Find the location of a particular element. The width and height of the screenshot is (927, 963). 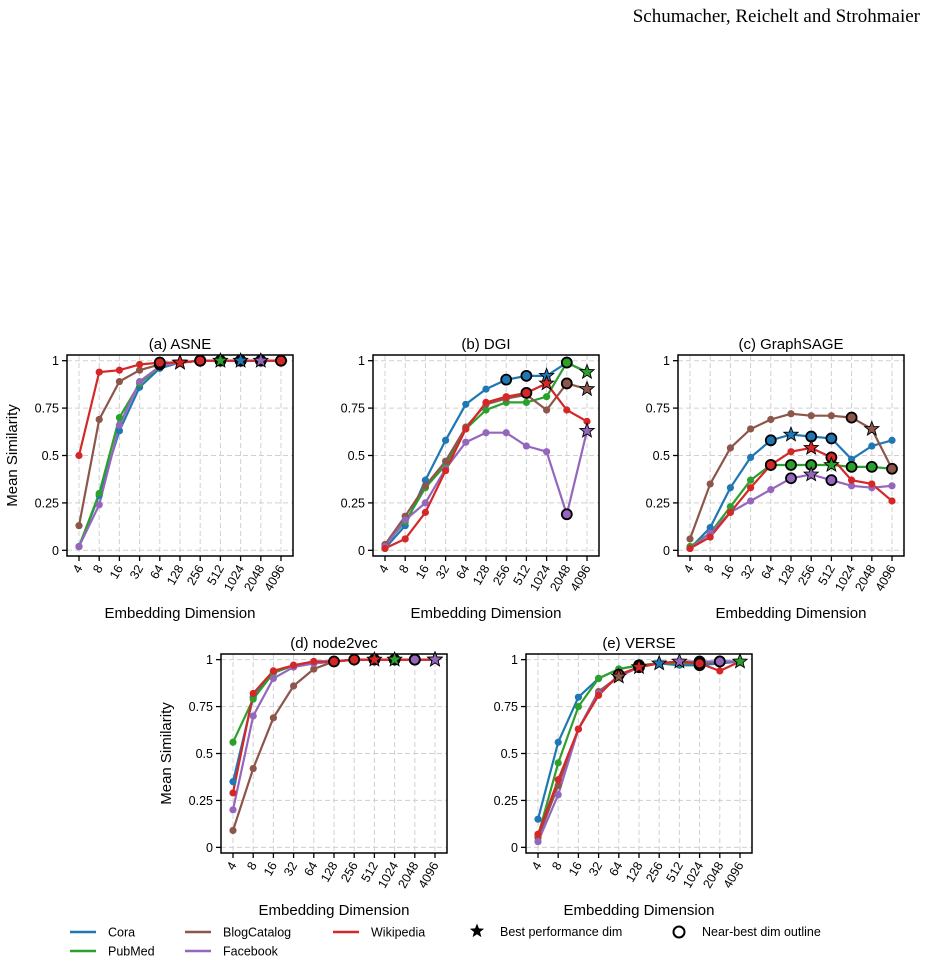

series-line is located at coordinates (486, 489).